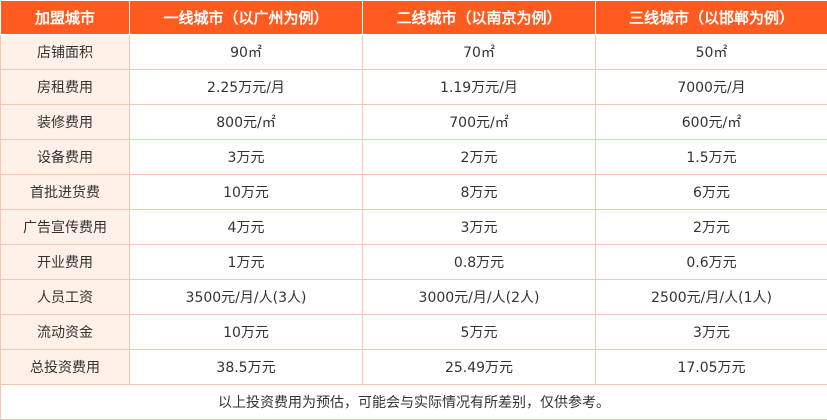  I want to click on header-tier2-column: 二线城市（以南京为例）, so click(479, 18).